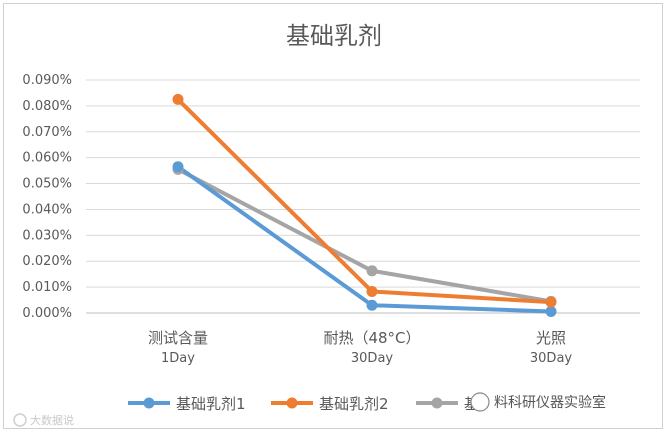  I want to click on watermark: 大数据说 料科研仪器实验室, so click(337, 408).